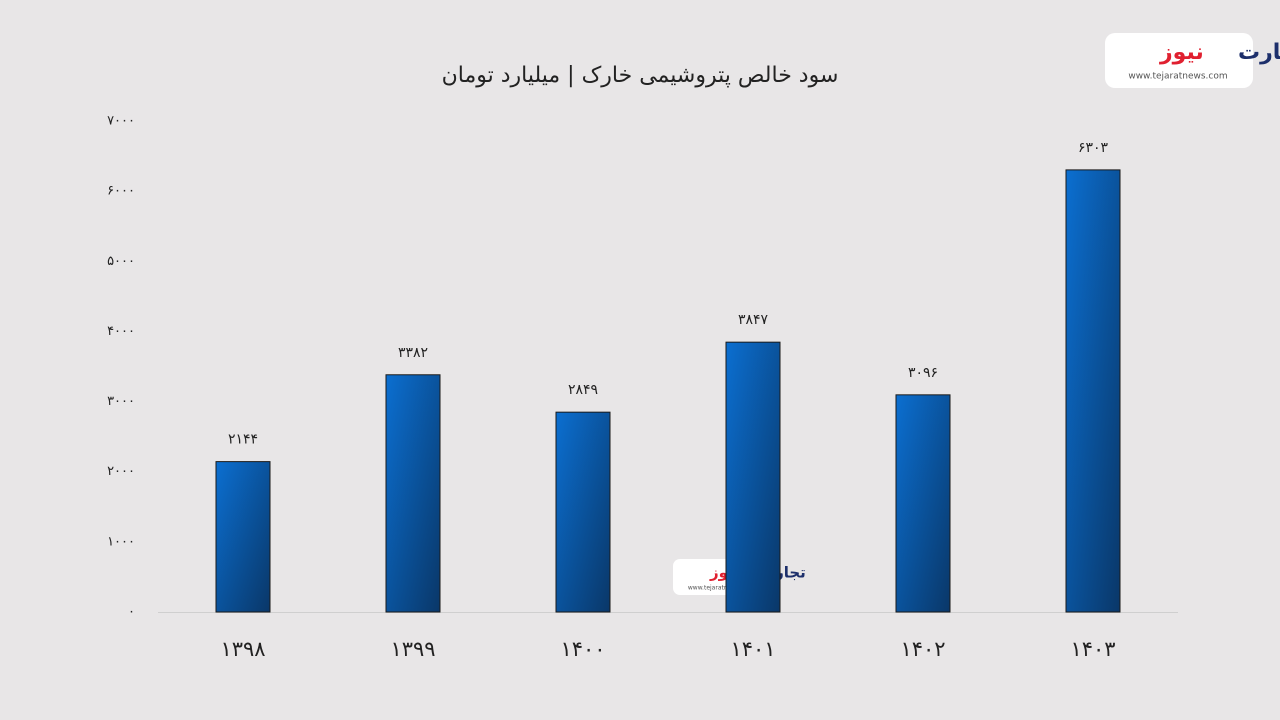  What do you see at coordinates (1092, 649) in the screenshot?
I see `x-tick-label: ۱۴۰۳` at bounding box center [1092, 649].